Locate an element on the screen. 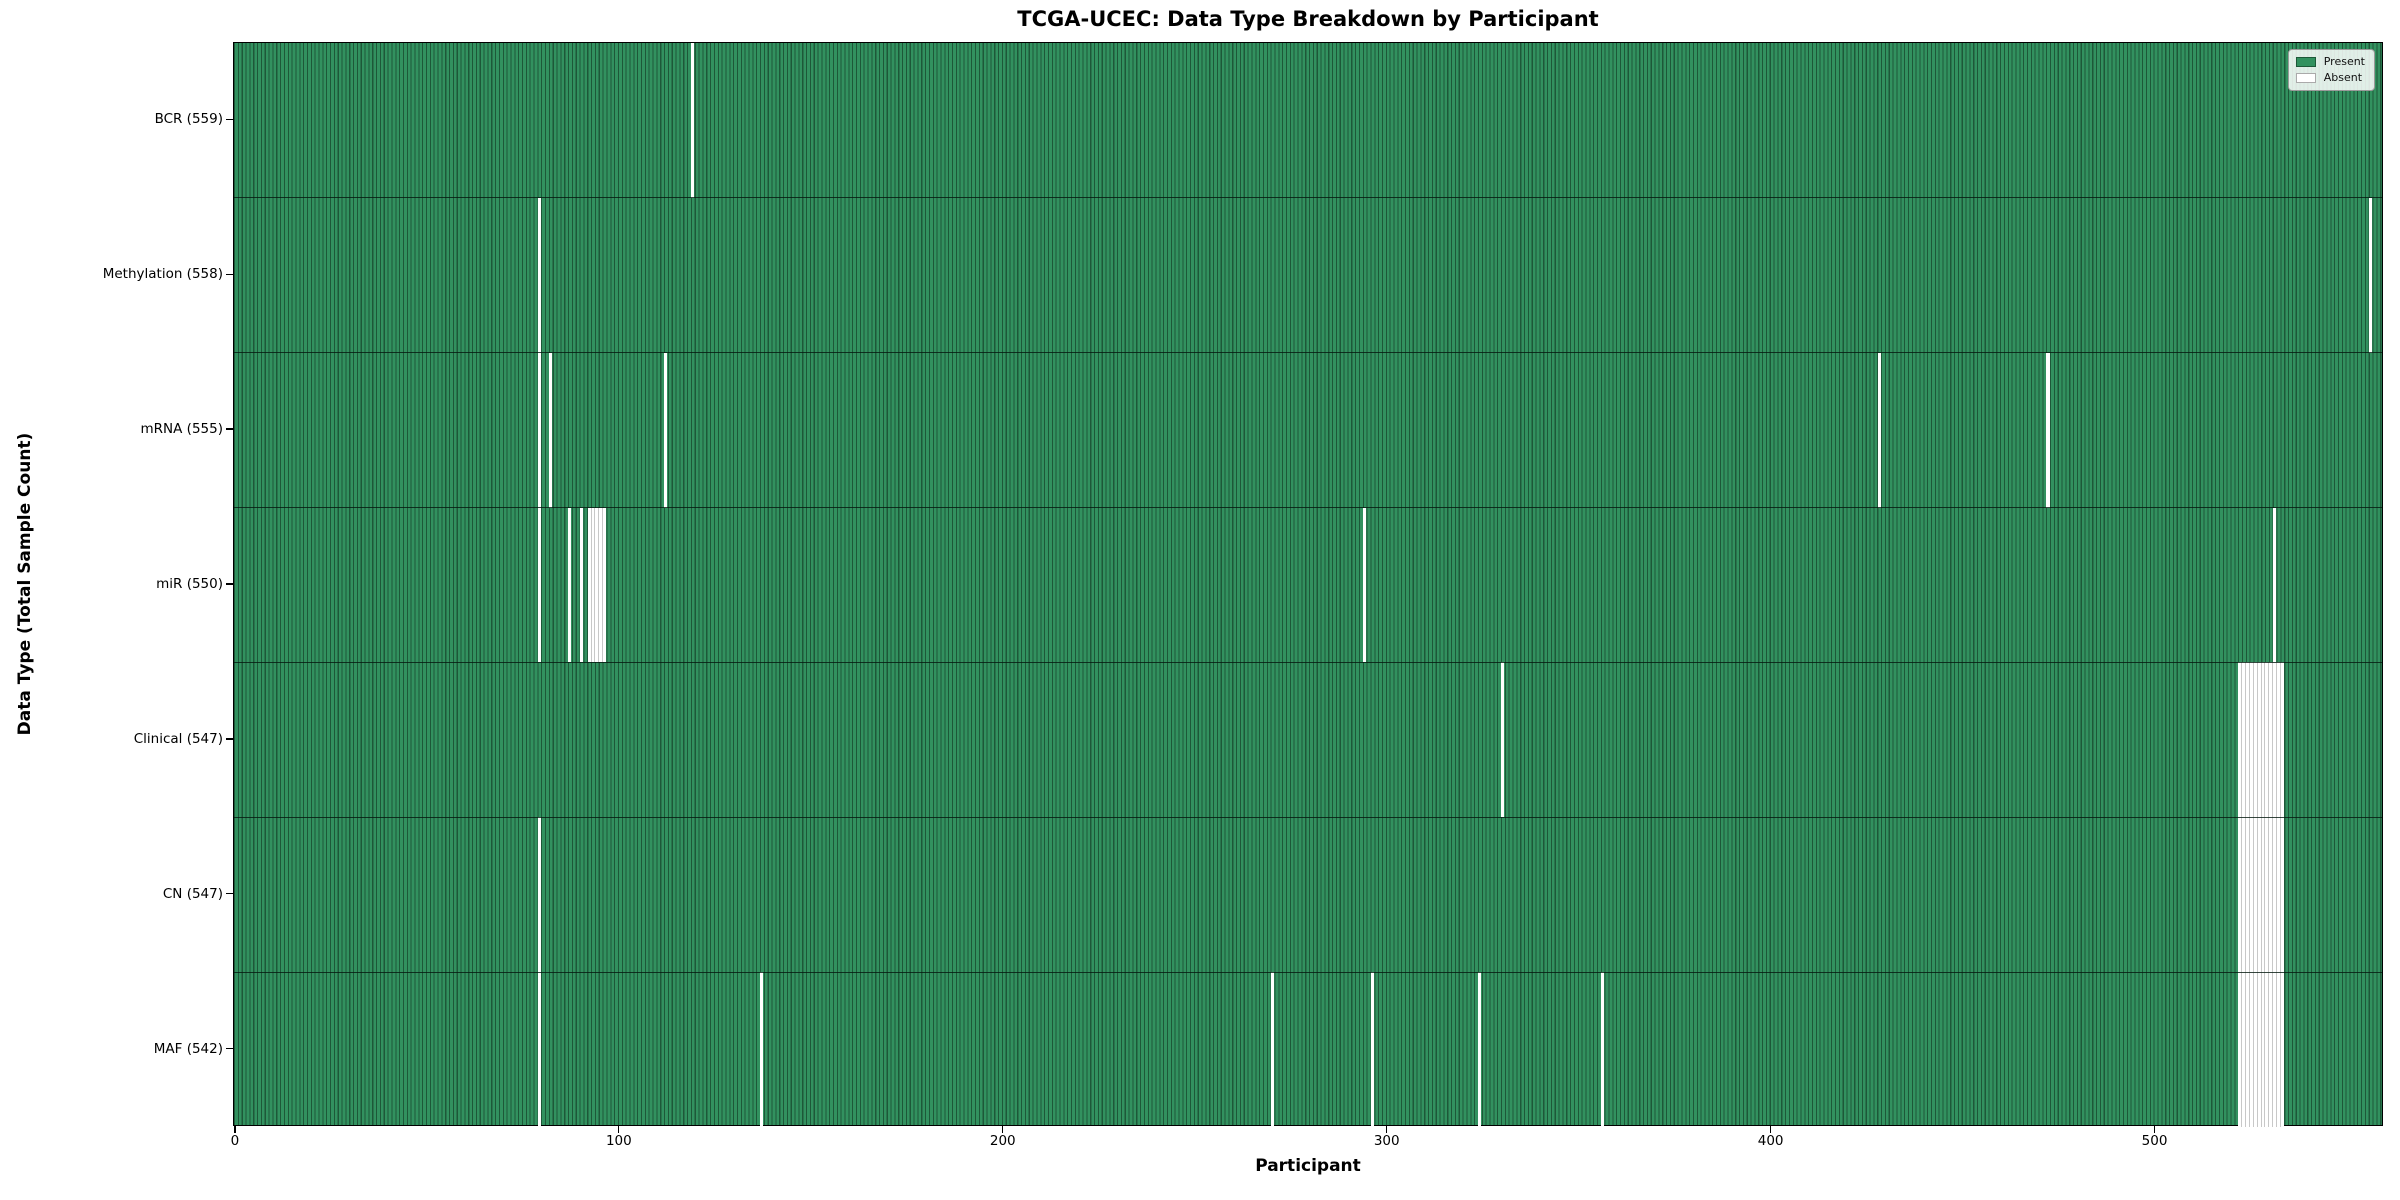  legend-entry-absent: Absent is located at coordinates (2330, 77).